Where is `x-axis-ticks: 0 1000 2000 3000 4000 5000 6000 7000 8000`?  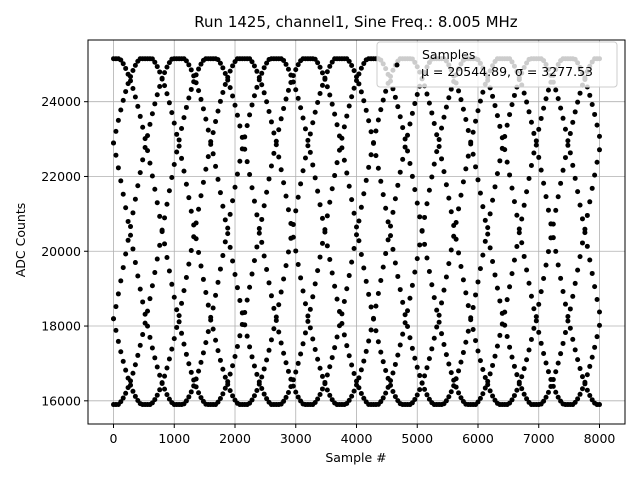
x-axis-ticks: 0 1000 2000 3000 4000 5000 6000 7000 8000 is located at coordinates (363, 435).